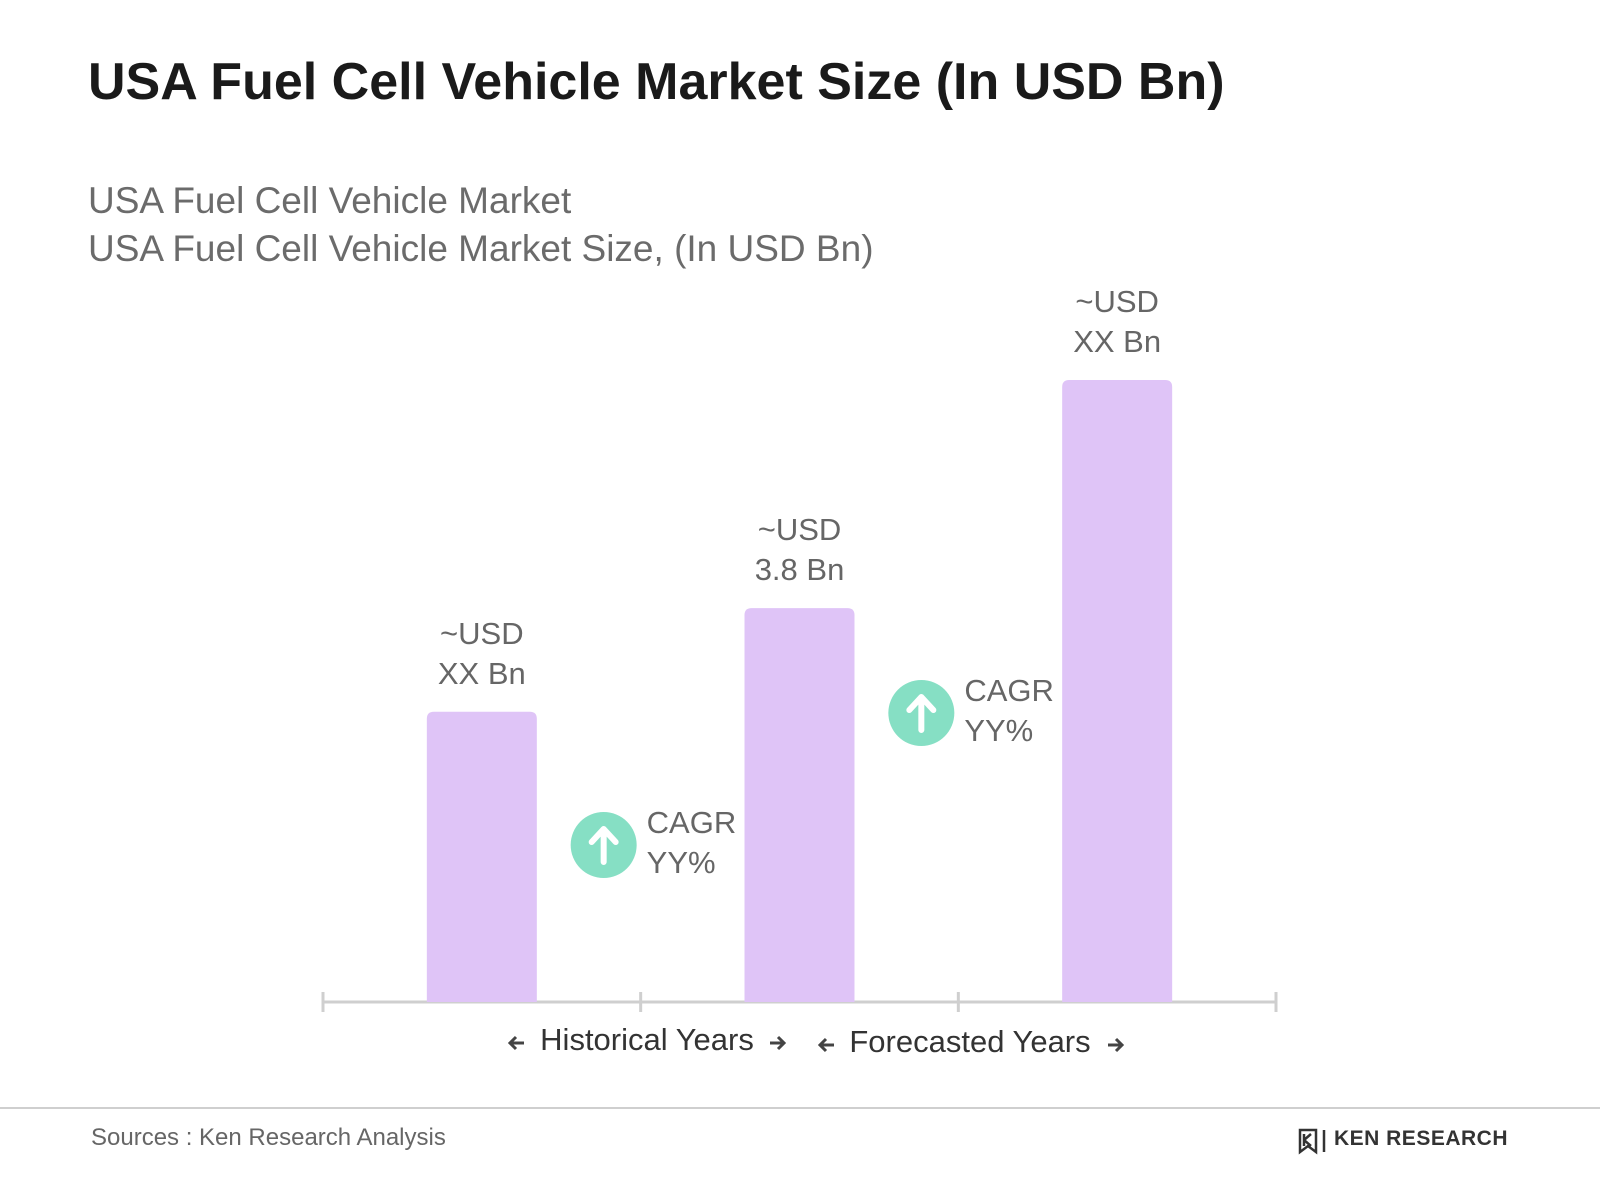  What do you see at coordinates (1420, 1138) in the screenshot?
I see `brand-name: KEN RESEARCH` at bounding box center [1420, 1138].